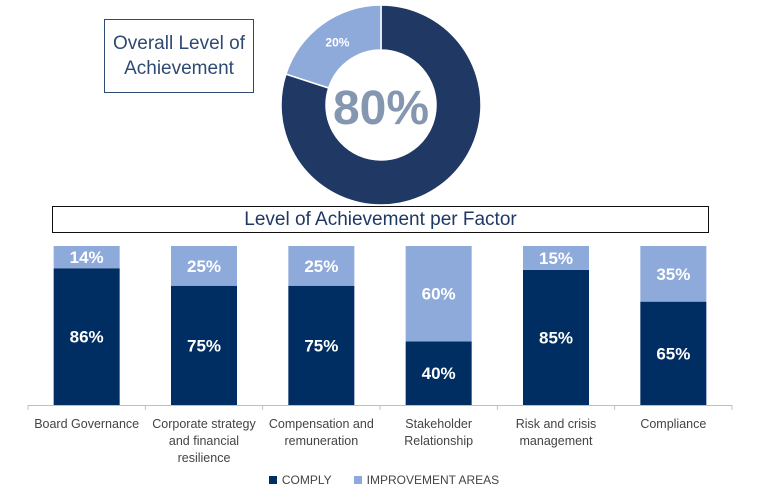 The width and height of the screenshot is (768, 500). Describe the element at coordinates (438, 424) in the screenshot. I see `x-axis-category-label: Stakeholder` at that location.